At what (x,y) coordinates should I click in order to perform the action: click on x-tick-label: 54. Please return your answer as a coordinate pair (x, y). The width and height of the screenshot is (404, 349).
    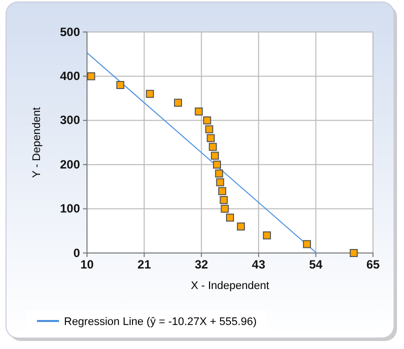
    Looking at the image, I should click on (316, 265).